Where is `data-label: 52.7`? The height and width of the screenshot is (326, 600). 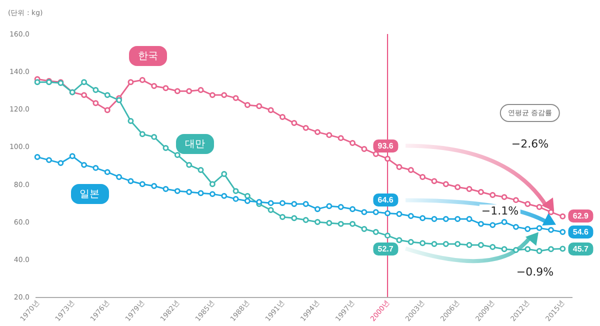
data-label: 52.7 is located at coordinates (385, 249).